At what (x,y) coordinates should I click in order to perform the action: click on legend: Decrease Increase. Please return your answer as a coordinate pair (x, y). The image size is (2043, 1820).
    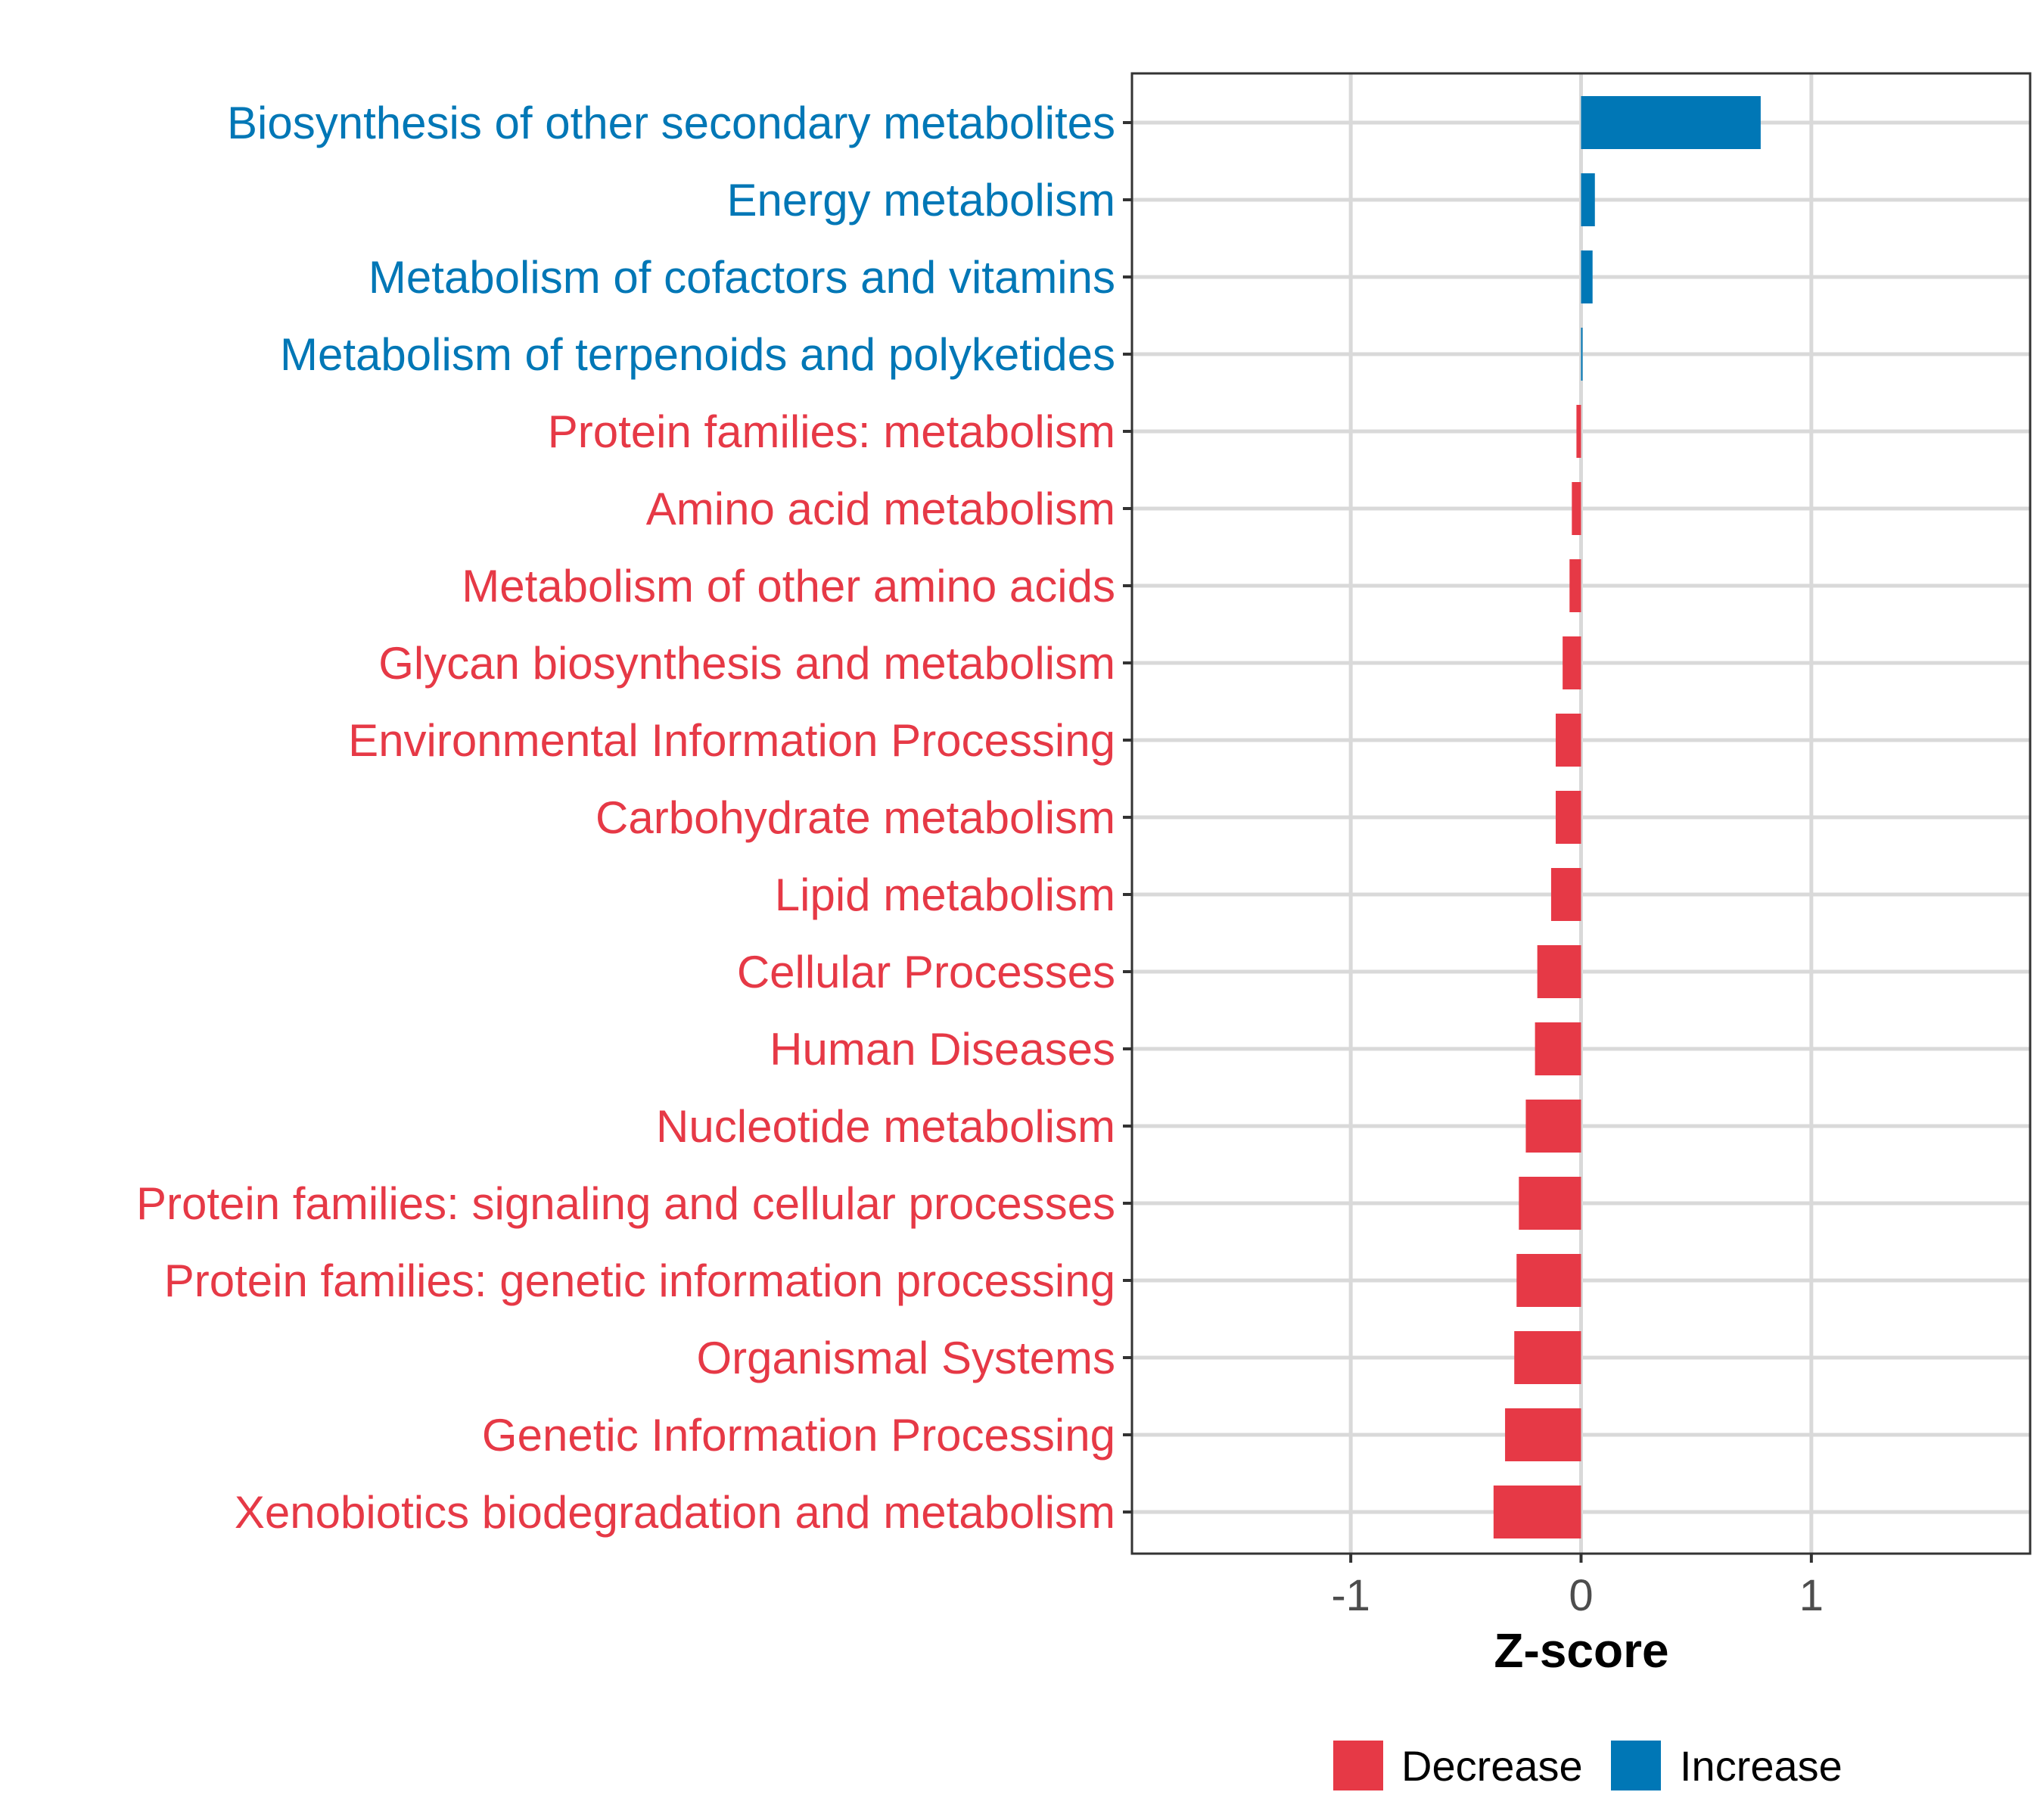
    Looking at the image, I should click on (1588, 1765).